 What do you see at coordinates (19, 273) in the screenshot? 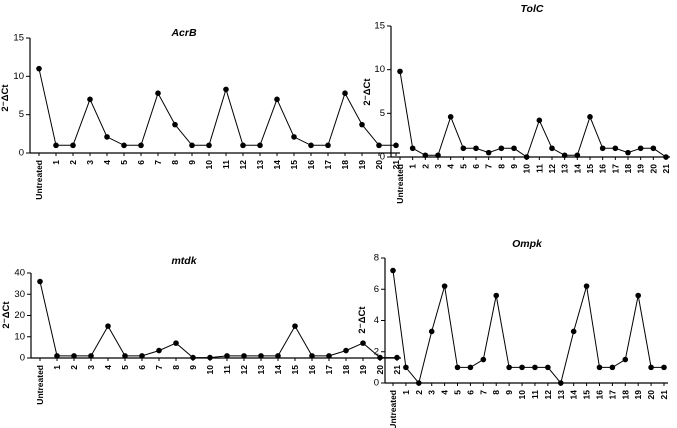
I see `y-tick-label: 40` at bounding box center [19, 273].